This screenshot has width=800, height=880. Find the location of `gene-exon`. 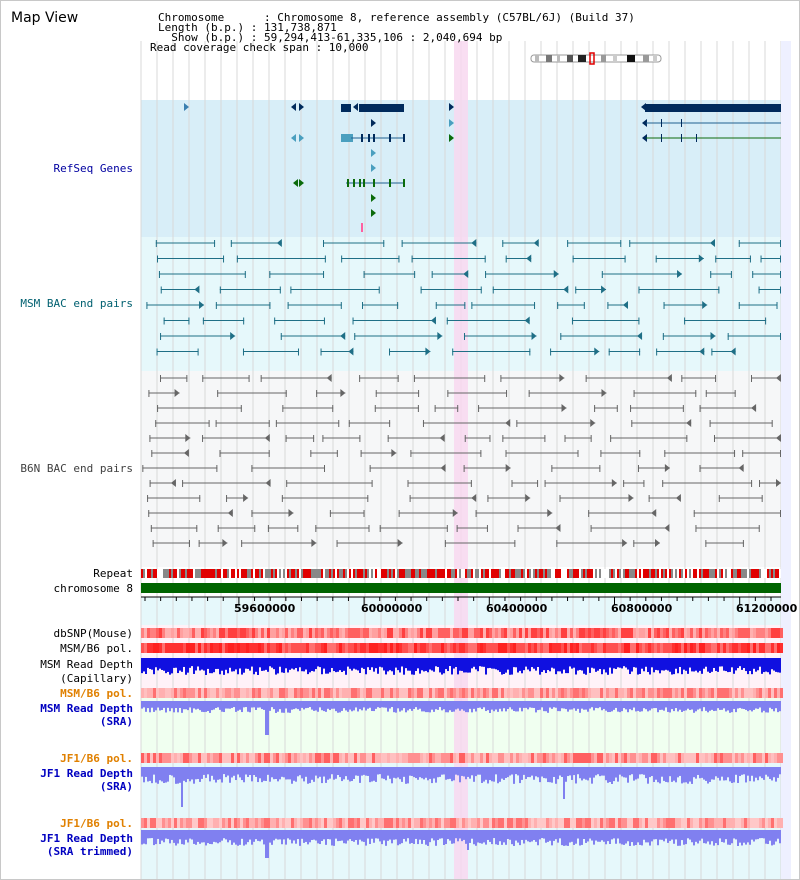

gene-exon is located at coordinates (661, 123).